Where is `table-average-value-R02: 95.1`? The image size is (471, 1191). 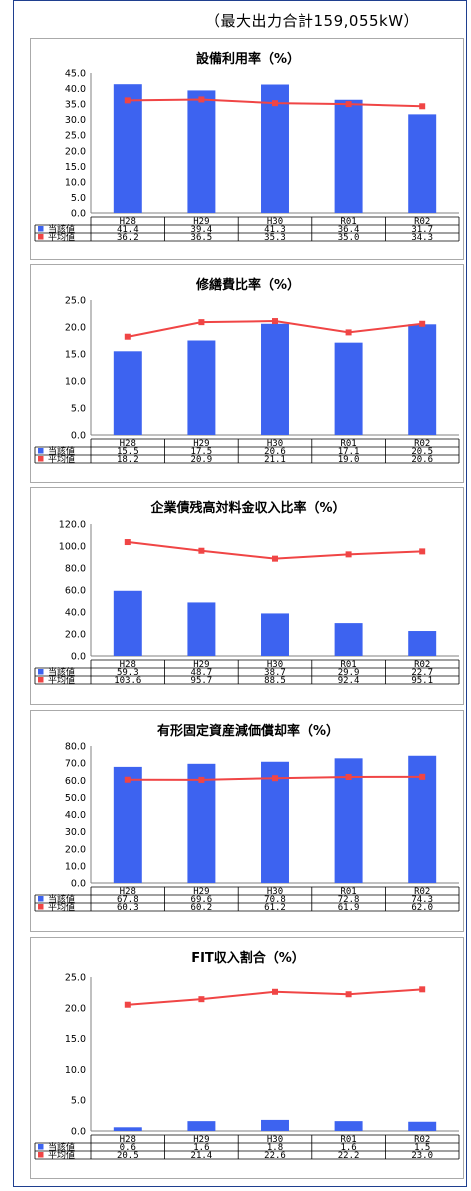 table-average-value-R02: 95.1 is located at coordinates (422, 681).